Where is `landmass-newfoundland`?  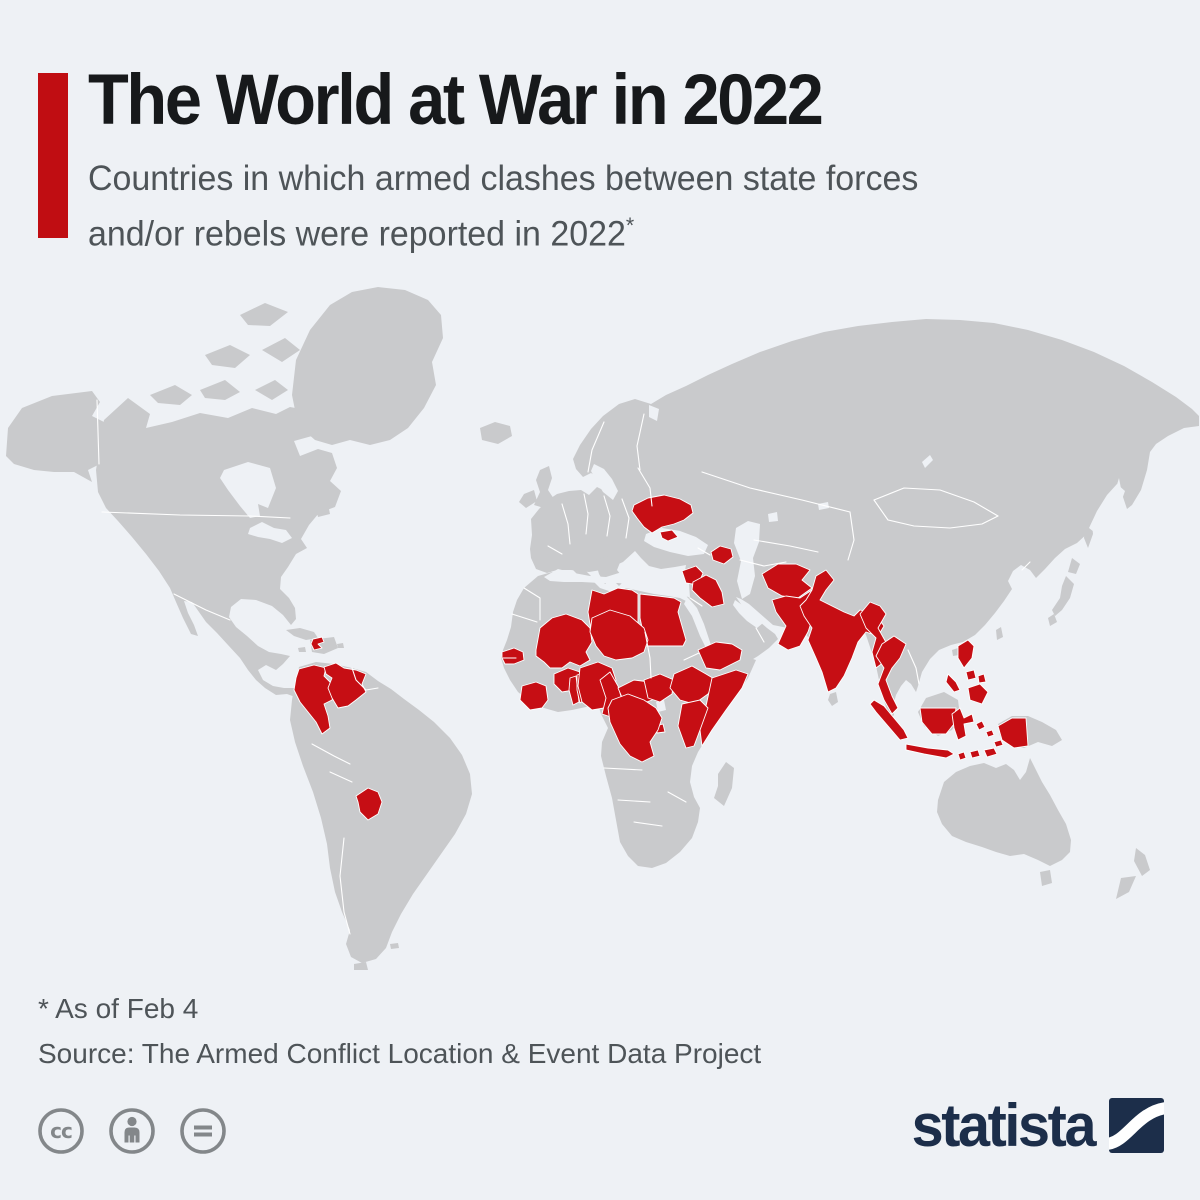
landmass-newfoundland is located at coordinates (323, 510).